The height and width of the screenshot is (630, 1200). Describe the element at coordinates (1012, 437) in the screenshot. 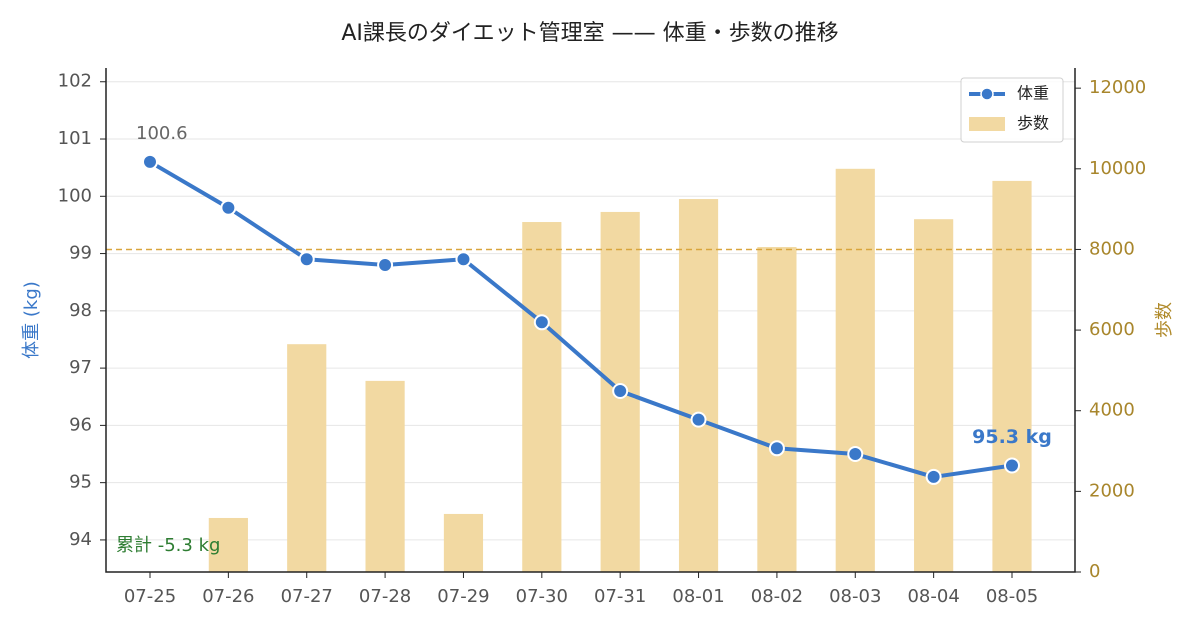

I see `value-label: 95.3 kg` at that location.